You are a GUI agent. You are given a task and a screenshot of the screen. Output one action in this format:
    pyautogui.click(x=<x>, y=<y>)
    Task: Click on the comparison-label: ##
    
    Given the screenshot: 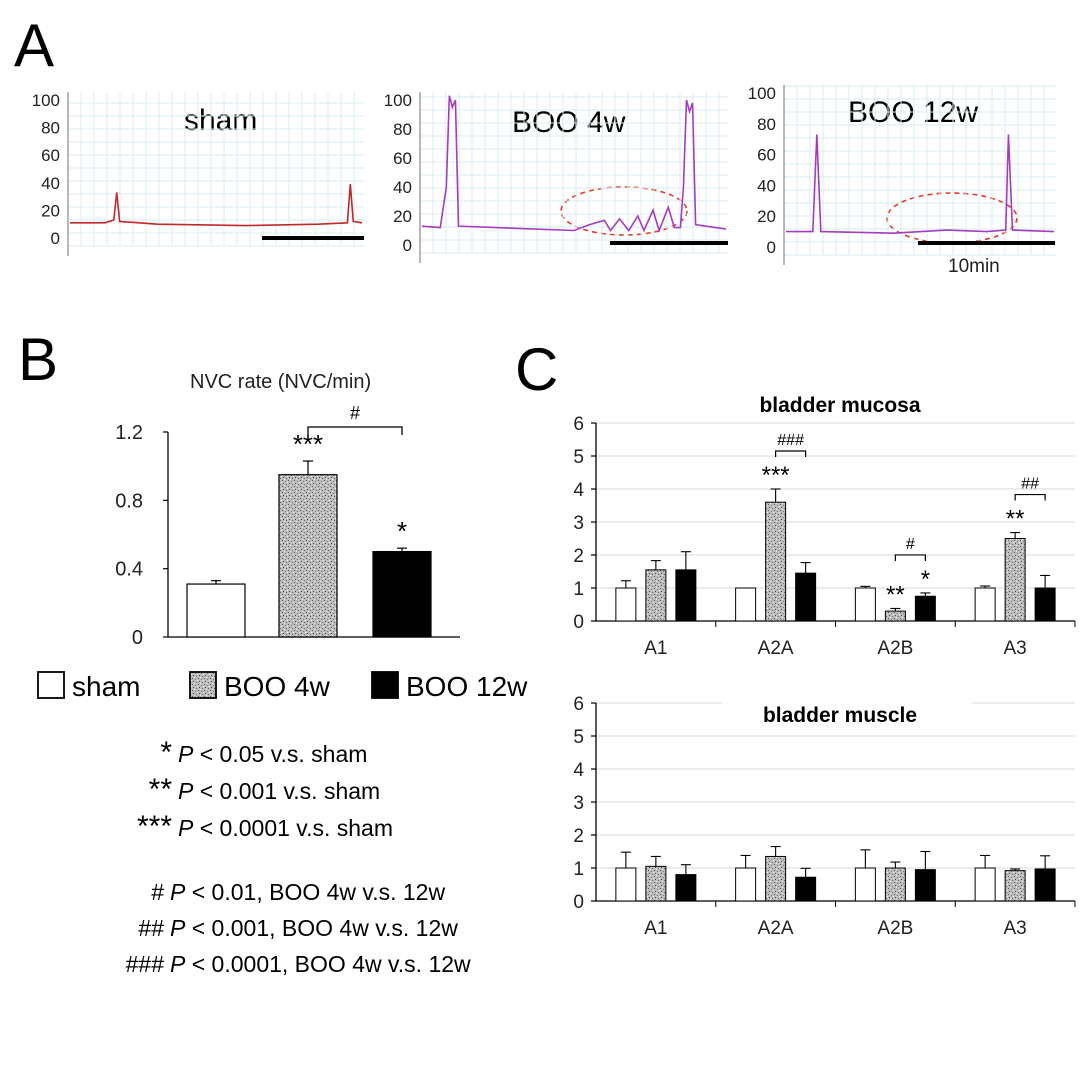 What is the action you would take?
    pyautogui.click(x=1030, y=484)
    